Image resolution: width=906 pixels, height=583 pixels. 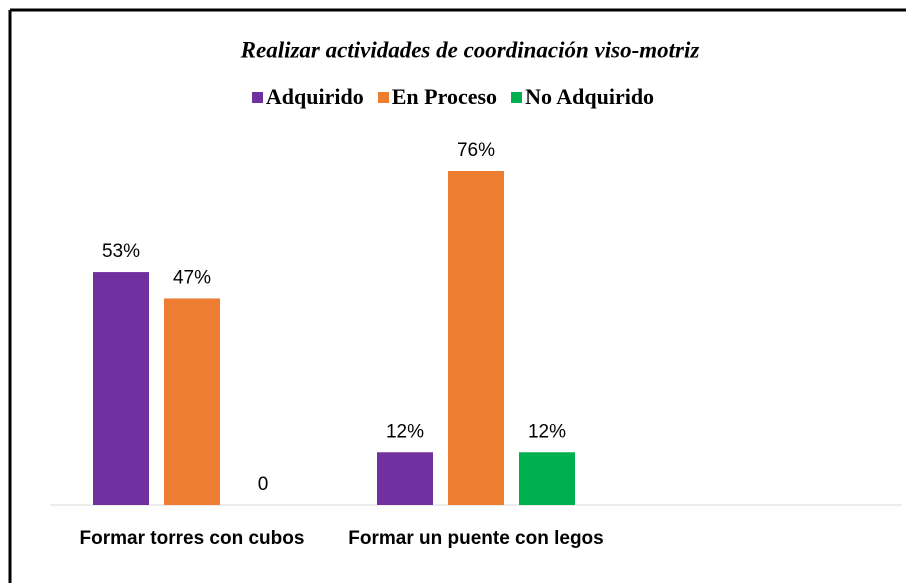 I want to click on legend: Adquirido En Proceso No Adquirido, so click(x=453, y=97).